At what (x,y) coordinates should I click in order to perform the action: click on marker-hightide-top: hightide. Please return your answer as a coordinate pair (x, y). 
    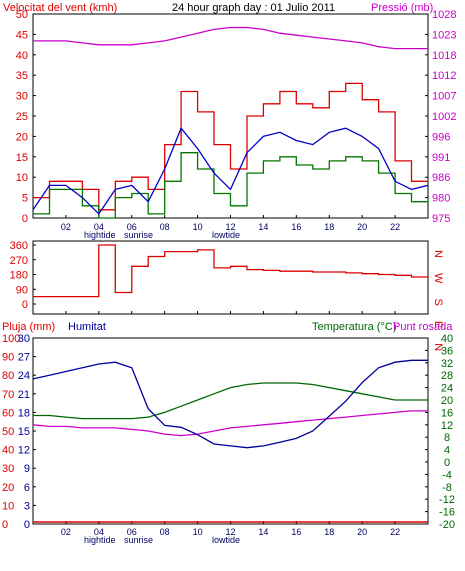
    Looking at the image, I should click on (100, 235).